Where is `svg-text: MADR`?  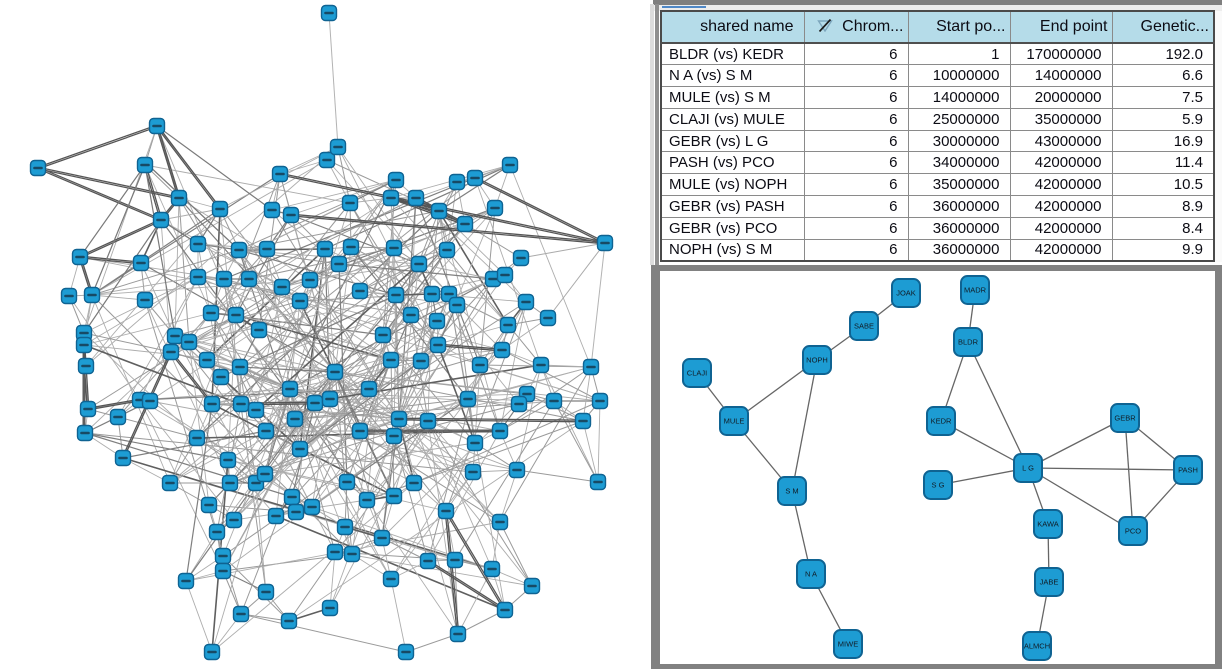 svg-text: MADR is located at coordinates (975, 290).